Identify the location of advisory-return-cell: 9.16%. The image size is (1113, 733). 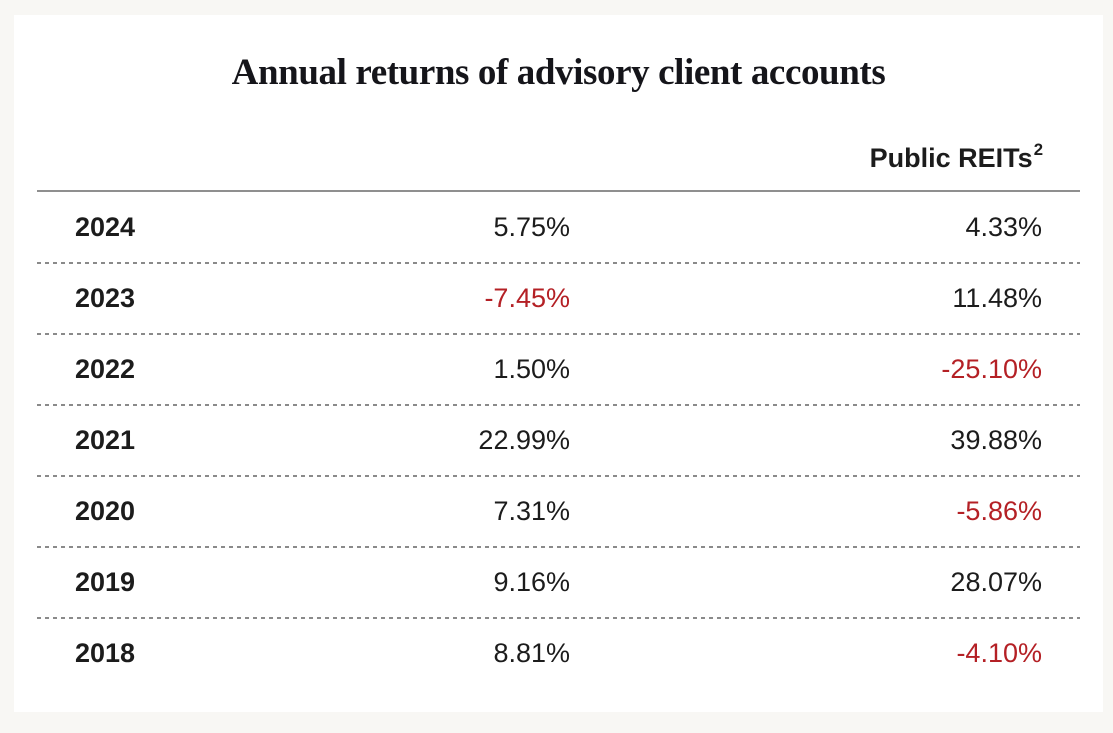
(531, 582).